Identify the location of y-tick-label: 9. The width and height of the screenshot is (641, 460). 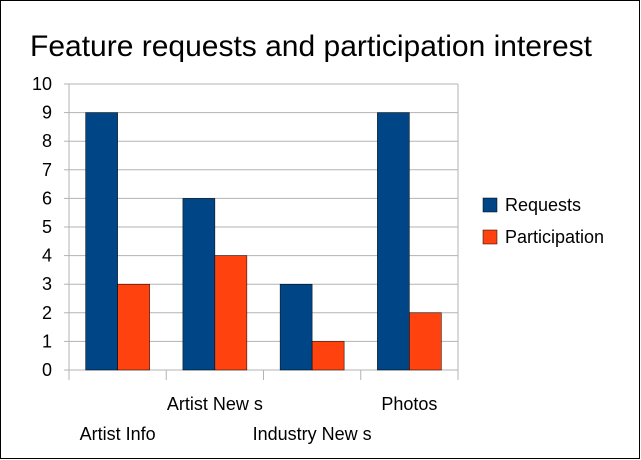
(47, 113).